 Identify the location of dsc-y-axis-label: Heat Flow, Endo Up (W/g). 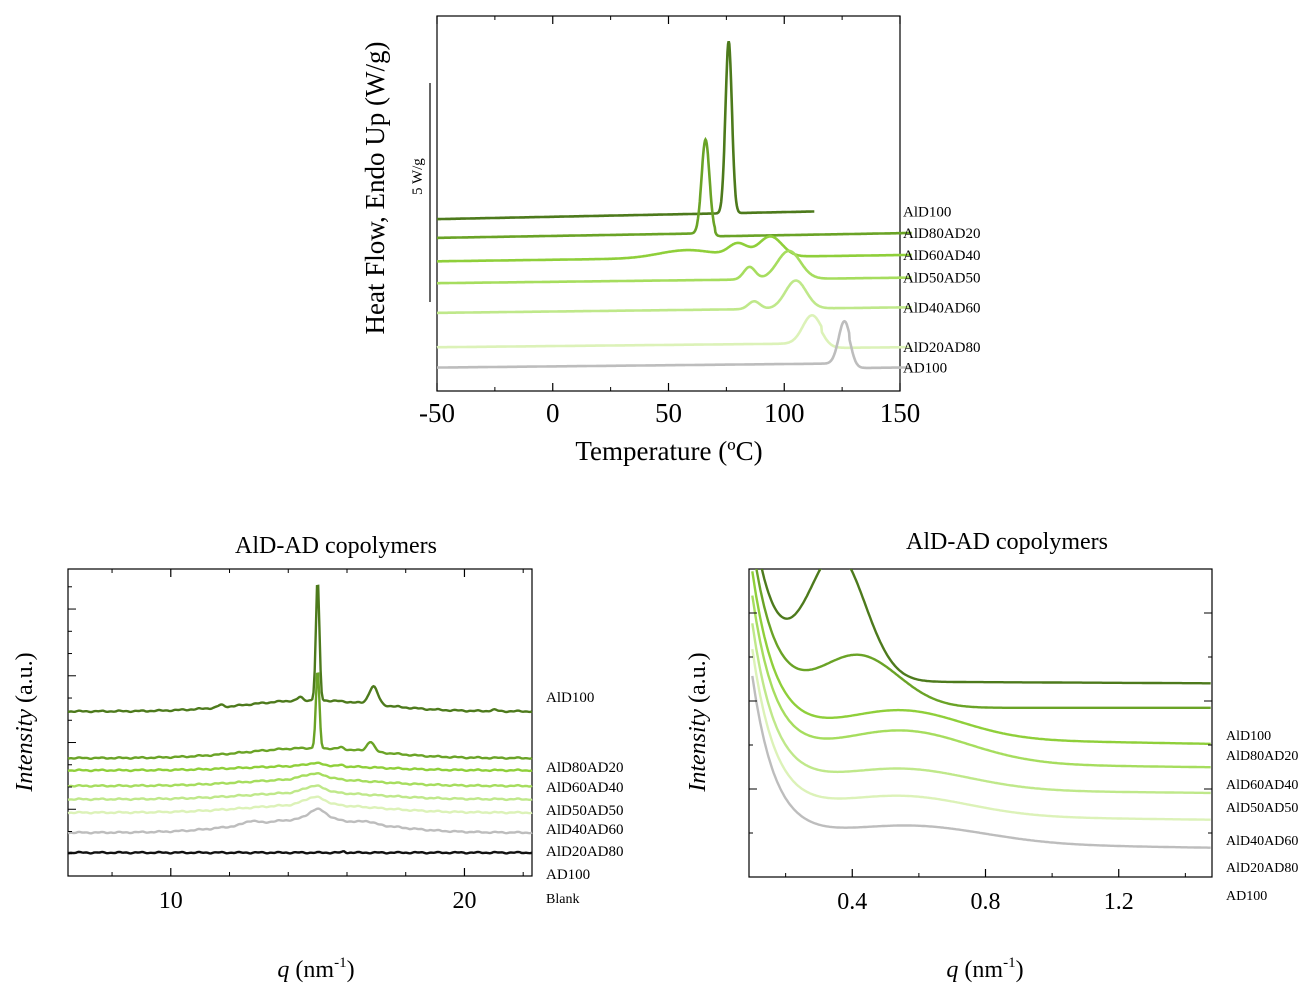
(375, 188).